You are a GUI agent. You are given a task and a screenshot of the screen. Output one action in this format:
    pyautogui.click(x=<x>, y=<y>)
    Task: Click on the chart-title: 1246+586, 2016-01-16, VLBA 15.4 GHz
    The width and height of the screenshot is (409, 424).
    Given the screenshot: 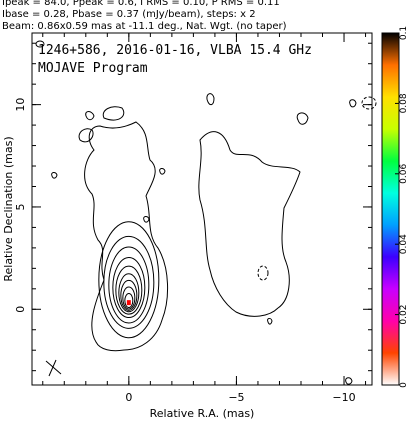 What is the action you would take?
    pyautogui.click(x=175, y=50)
    